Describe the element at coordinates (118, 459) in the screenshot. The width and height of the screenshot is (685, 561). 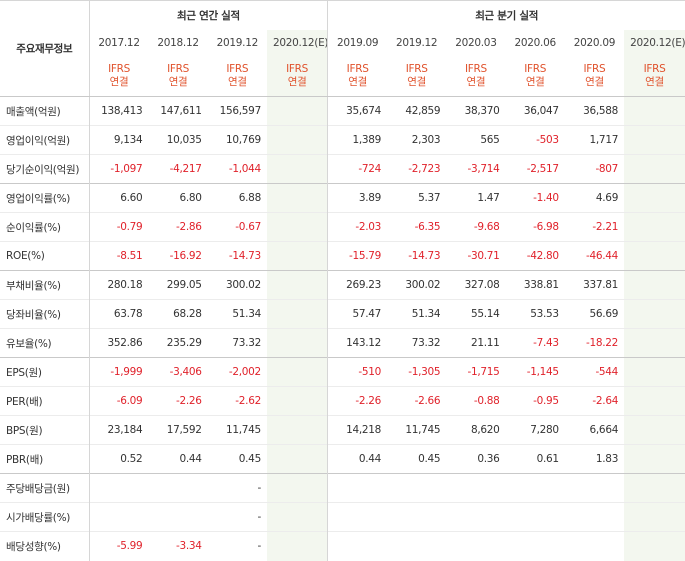
I see `cell-value: 0.52` at that location.